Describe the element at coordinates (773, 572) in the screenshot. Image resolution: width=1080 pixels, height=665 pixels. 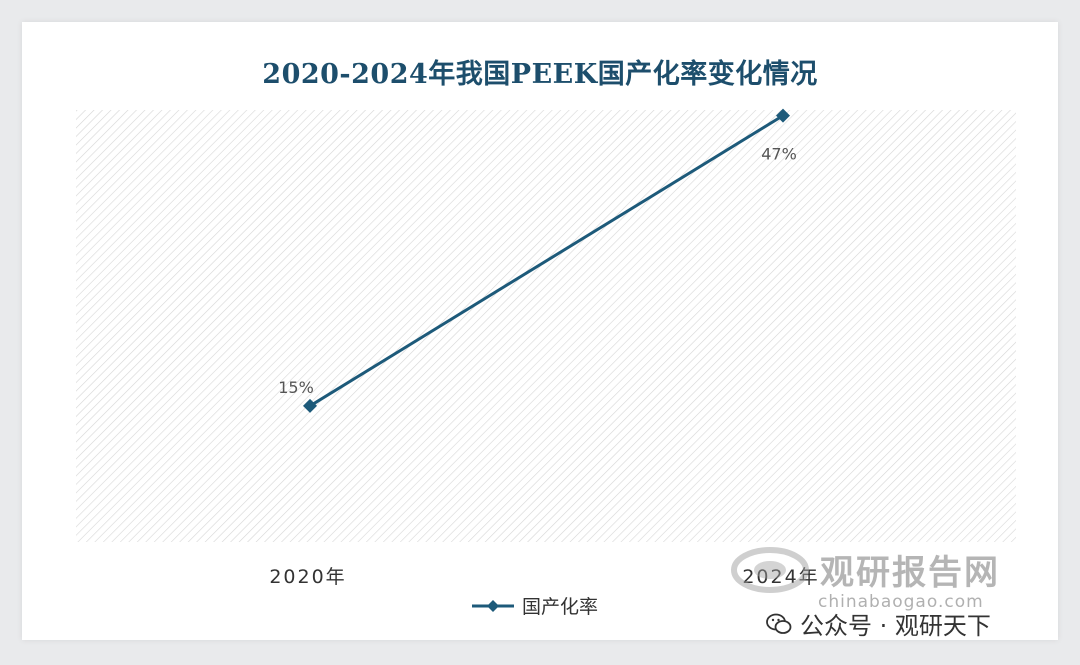
I see `watermark-logo-icon` at that location.